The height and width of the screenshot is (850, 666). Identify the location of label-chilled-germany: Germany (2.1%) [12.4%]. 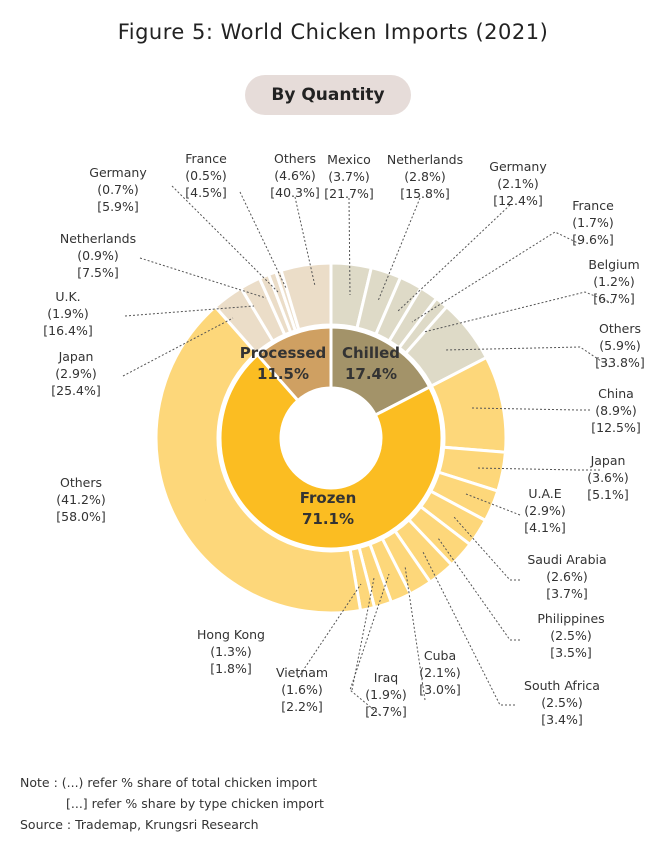
(518, 183).